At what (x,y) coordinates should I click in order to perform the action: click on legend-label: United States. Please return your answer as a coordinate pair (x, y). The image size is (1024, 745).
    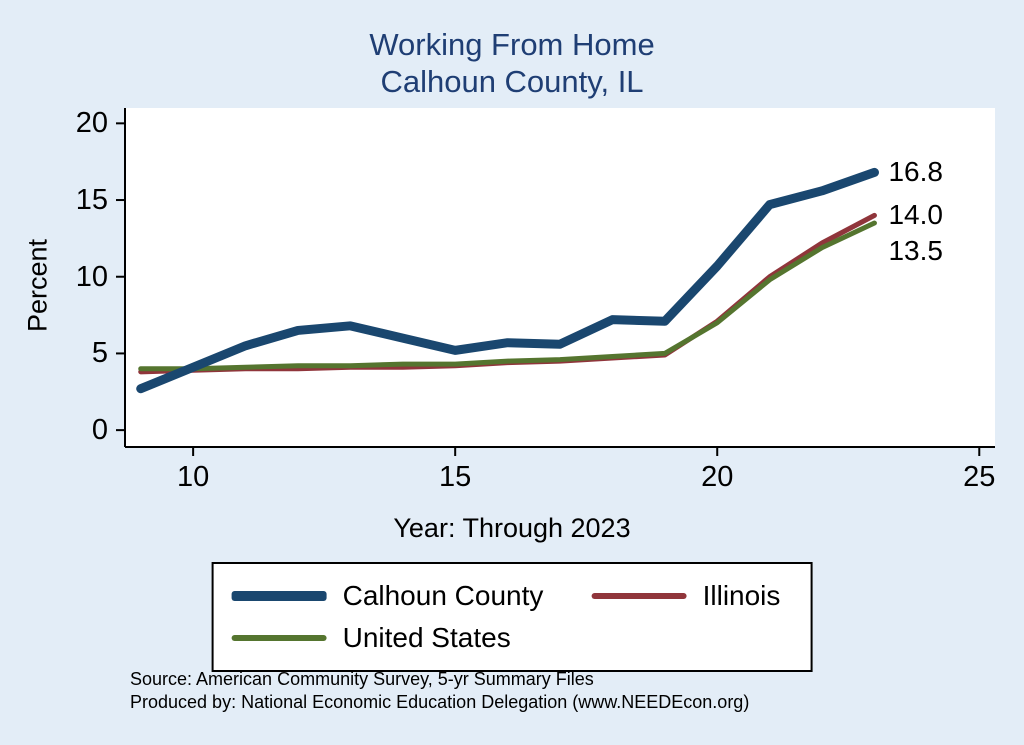
    Looking at the image, I should click on (426, 637).